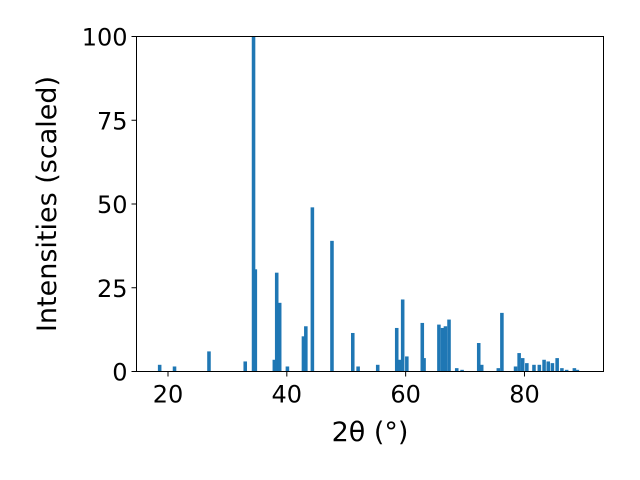 This screenshot has height=480, width=640. I want to click on x-tick-label: 40, so click(287, 395).